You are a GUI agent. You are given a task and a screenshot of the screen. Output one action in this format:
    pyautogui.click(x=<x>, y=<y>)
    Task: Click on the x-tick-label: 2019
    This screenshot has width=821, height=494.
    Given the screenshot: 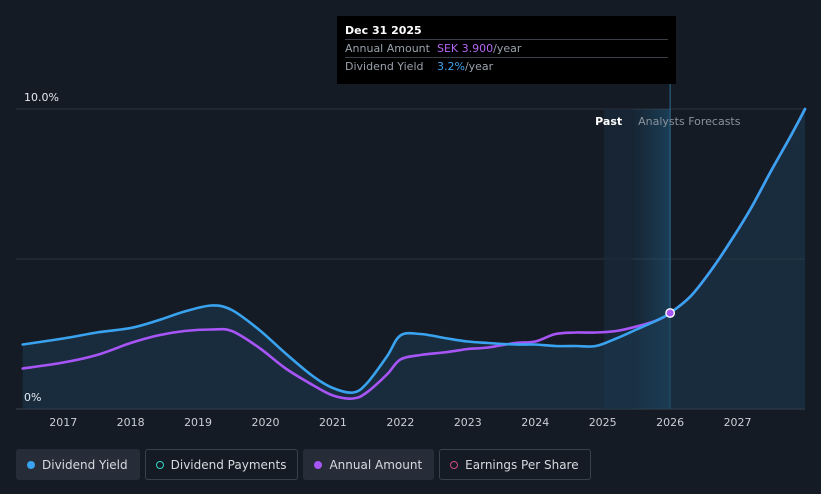 What is the action you would take?
    pyautogui.click(x=198, y=422)
    